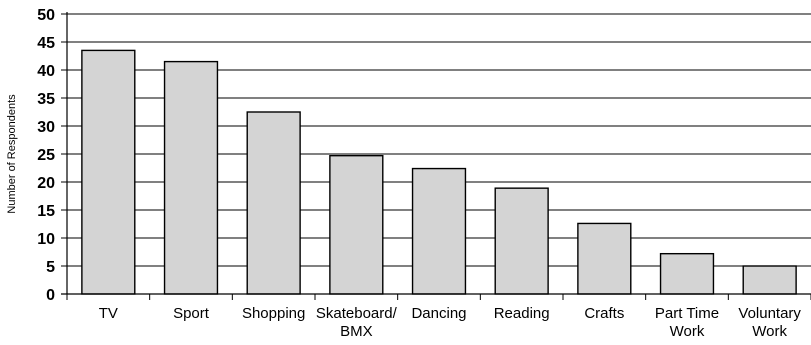 This screenshot has width=811, height=345. What do you see at coordinates (273, 313) in the screenshot?
I see `x-tick-label: Shopping` at bounding box center [273, 313].